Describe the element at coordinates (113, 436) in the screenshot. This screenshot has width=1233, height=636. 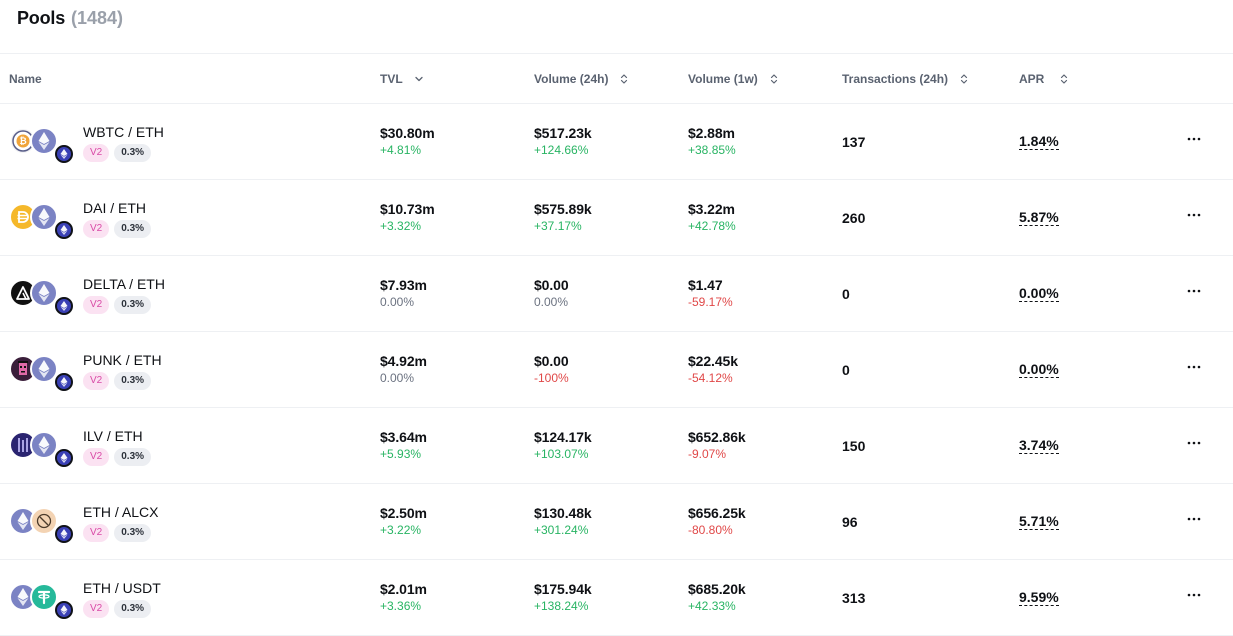
I see `pair-name: ILV / ETH` at that location.